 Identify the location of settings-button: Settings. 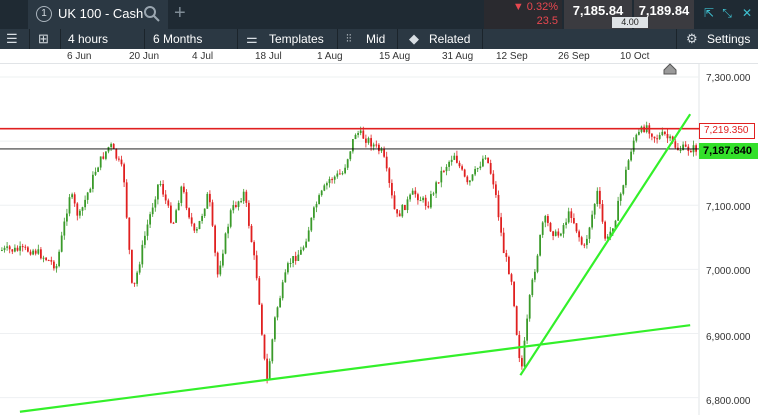
(729, 39).